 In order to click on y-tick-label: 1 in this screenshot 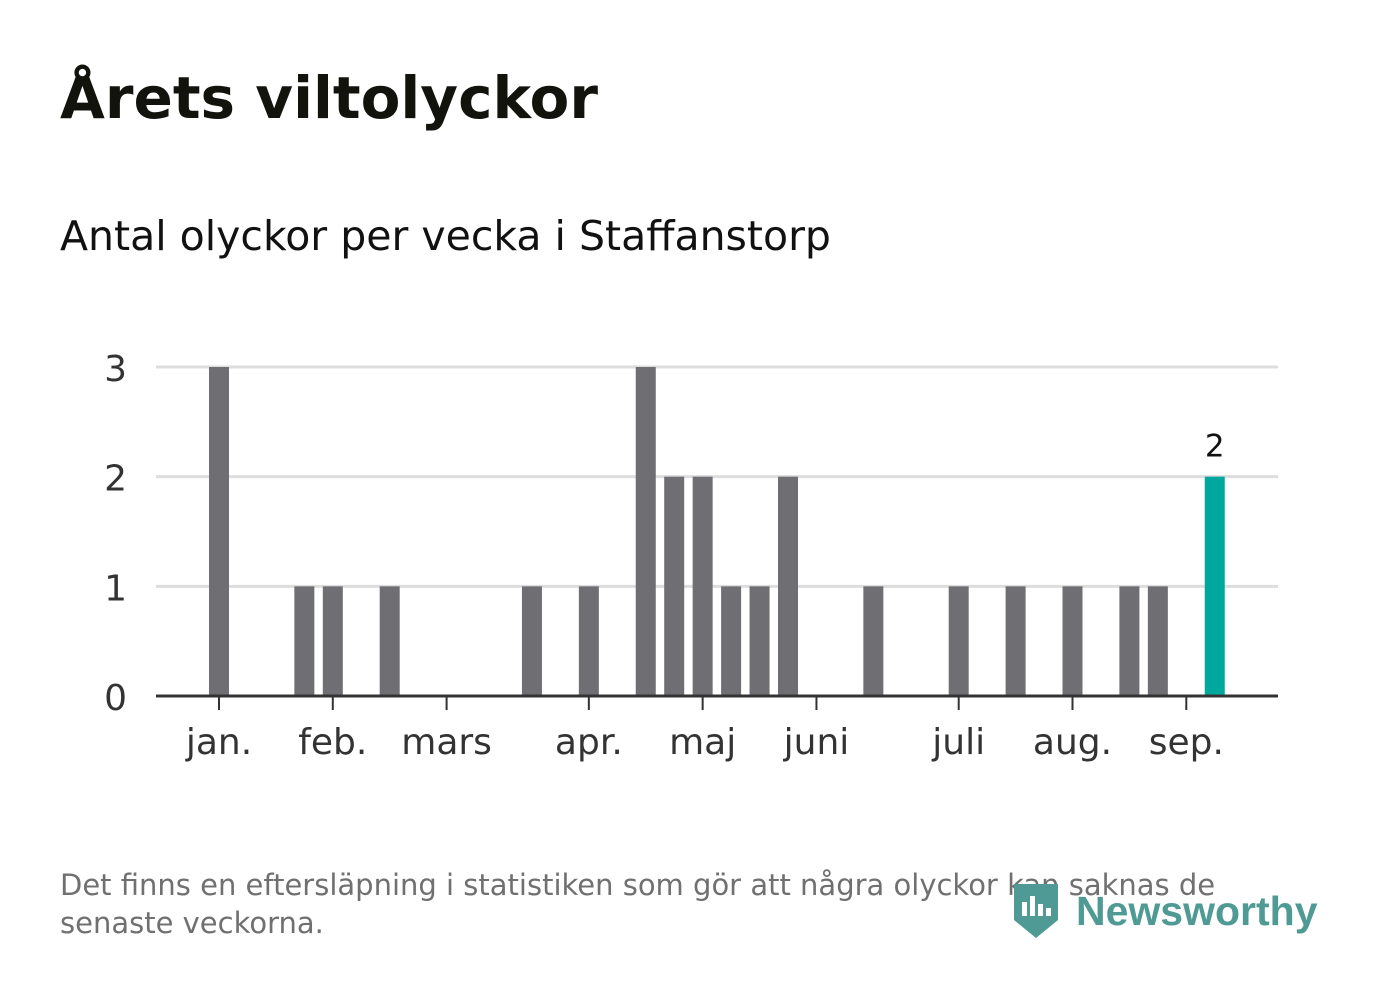, I will do `click(115, 588)`.